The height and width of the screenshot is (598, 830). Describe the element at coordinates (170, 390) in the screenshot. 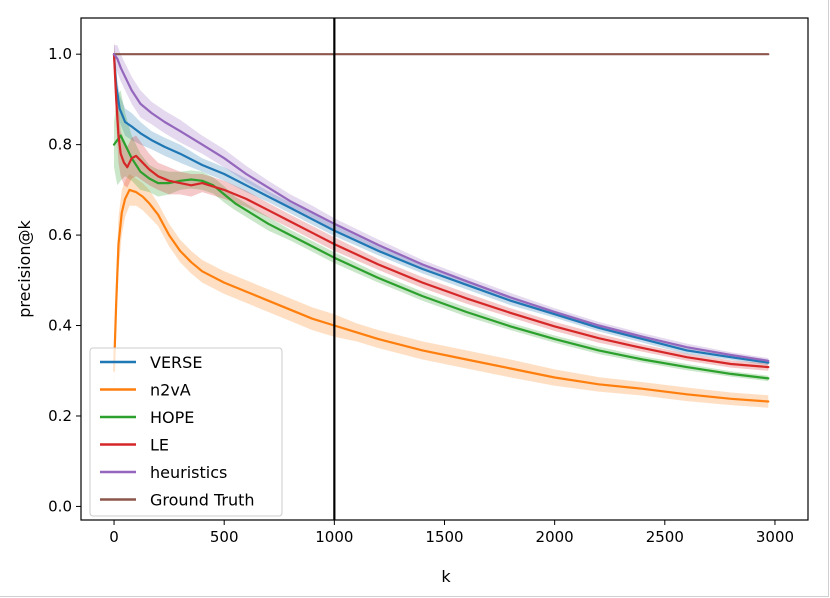

I see `legend-label-n2va: n2vA` at that location.